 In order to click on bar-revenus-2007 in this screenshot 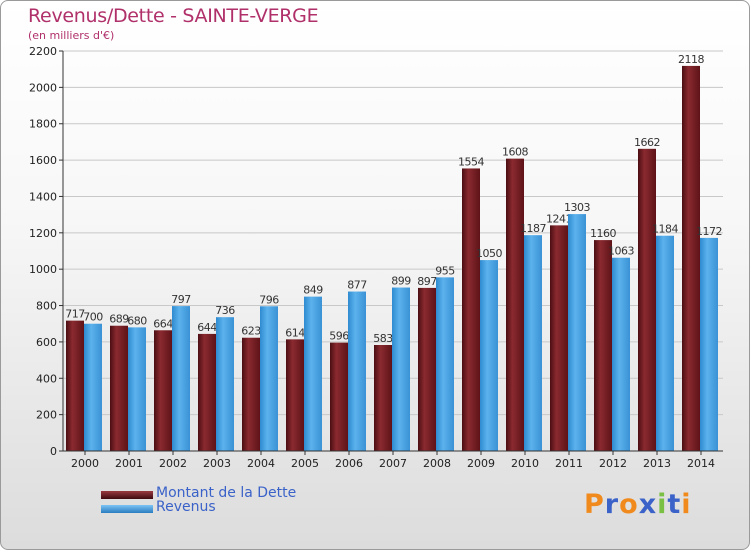, I will do `click(401, 369)`.